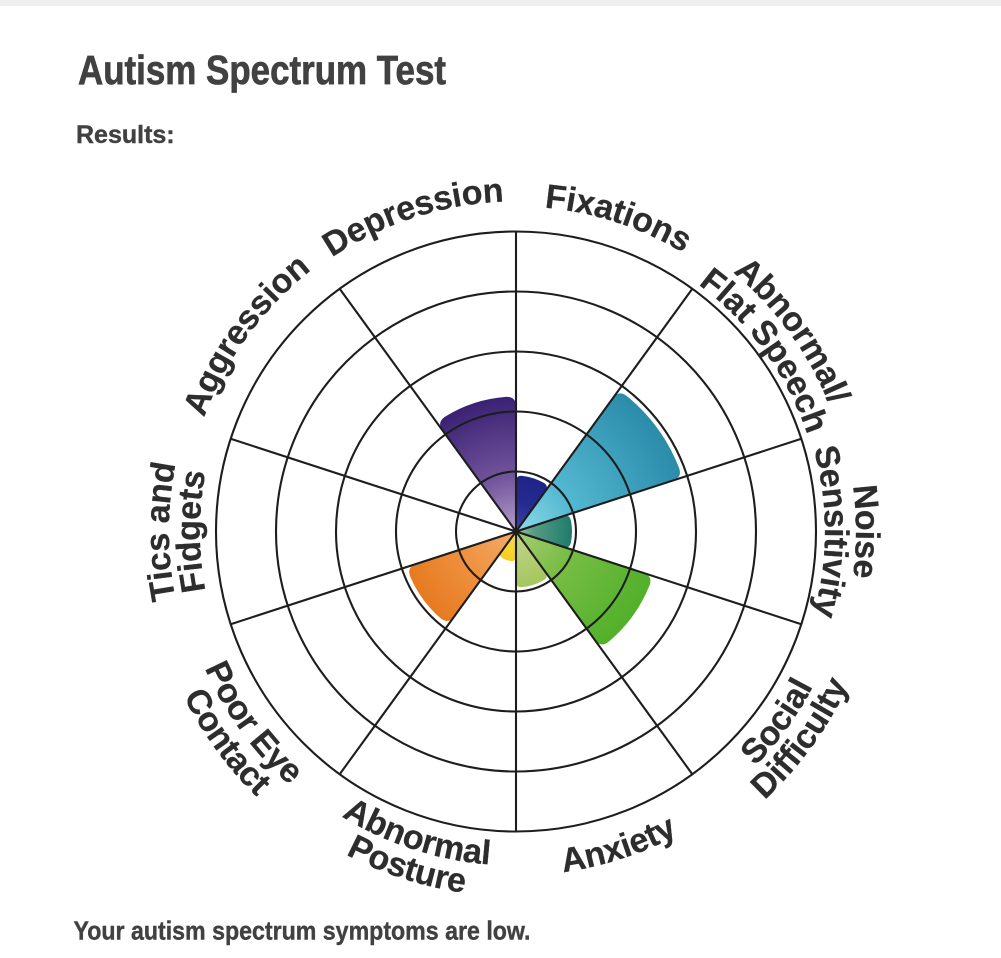 The height and width of the screenshot is (958, 1001). What do you see at coordinates (865, 531) in the screenshot?
I see `svg-text: Noise` at bounding box center [865, 531].